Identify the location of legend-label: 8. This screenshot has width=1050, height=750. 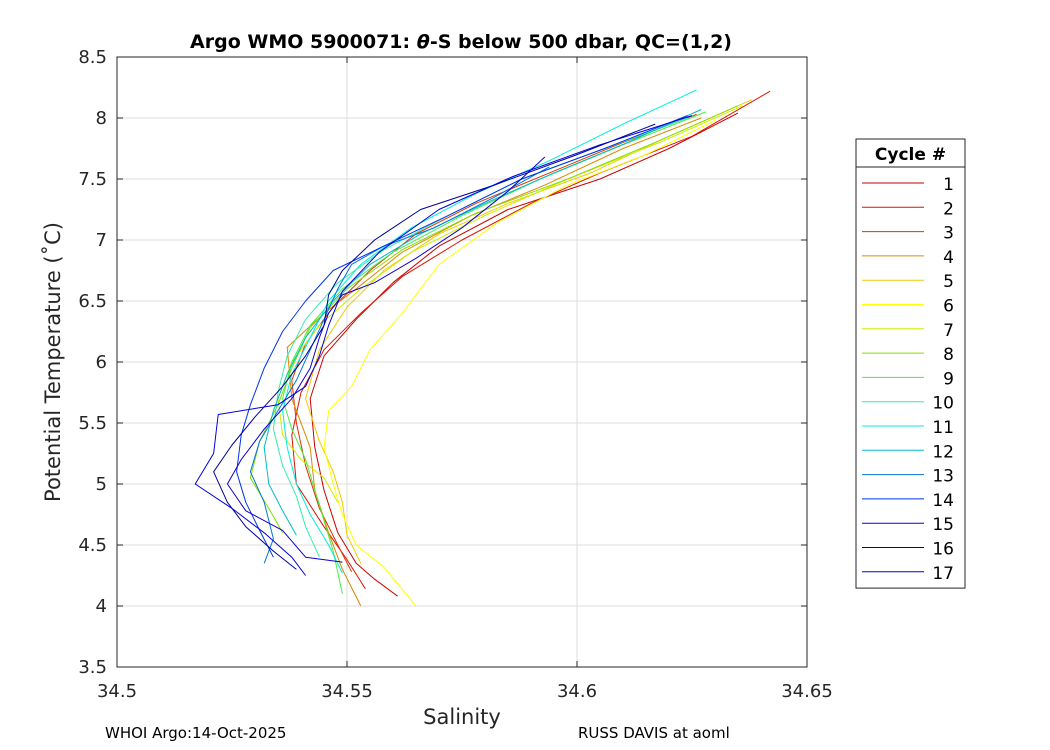
(948, 355).